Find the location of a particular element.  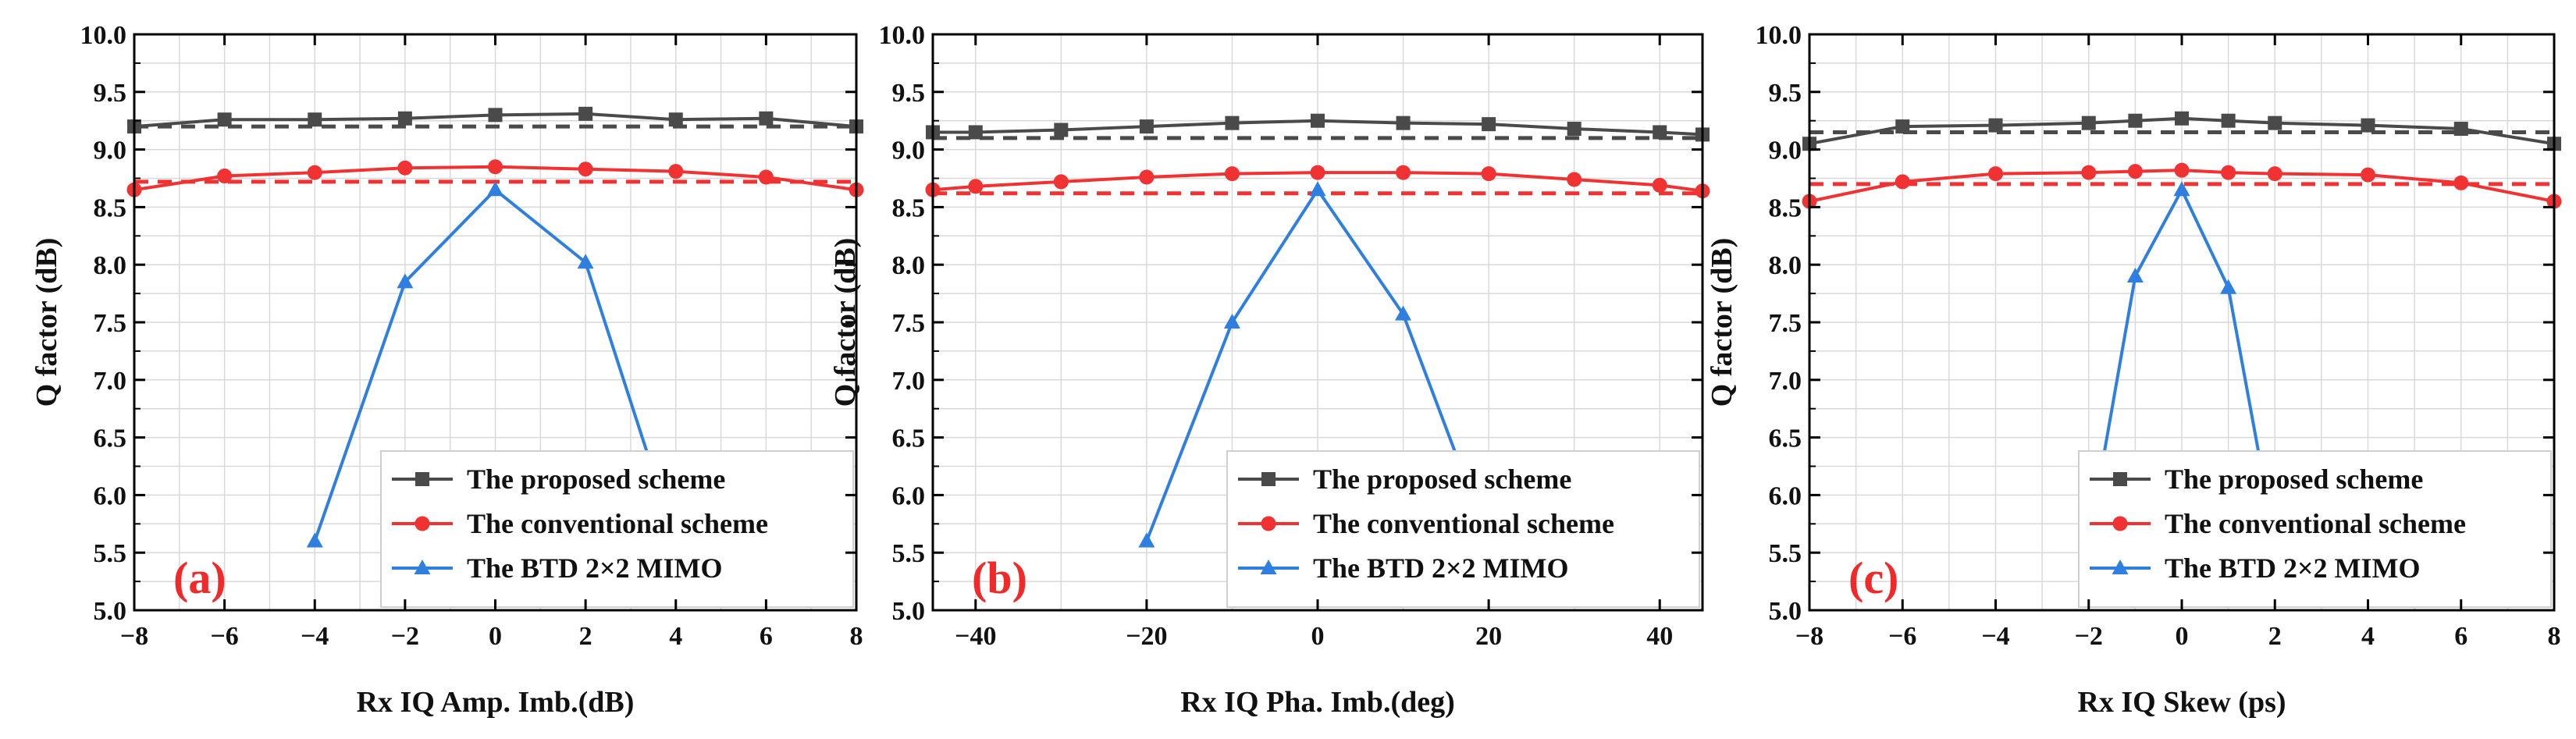

y-tick-label: 5.0 is located at coordinates (909, 611).